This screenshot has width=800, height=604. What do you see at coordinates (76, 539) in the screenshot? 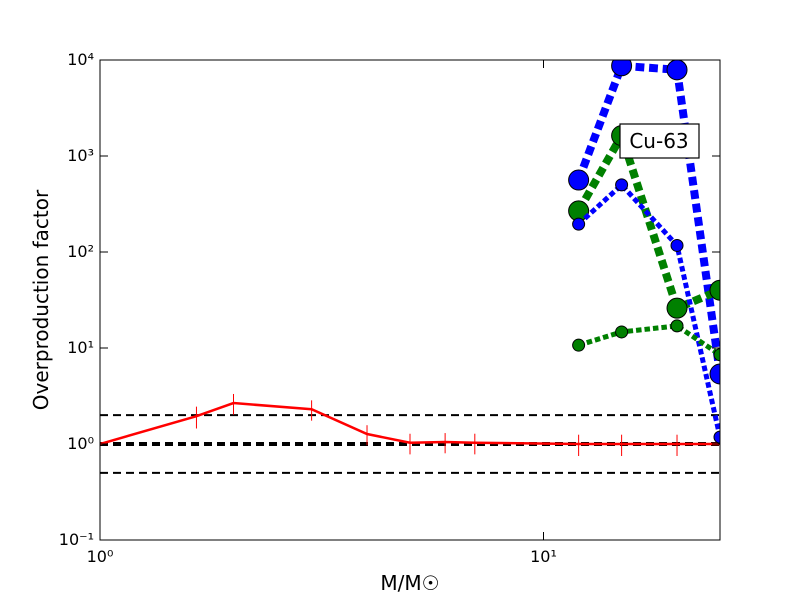
I see `y-tick-label: 10⁻¹` at bounding box center [76, 539].